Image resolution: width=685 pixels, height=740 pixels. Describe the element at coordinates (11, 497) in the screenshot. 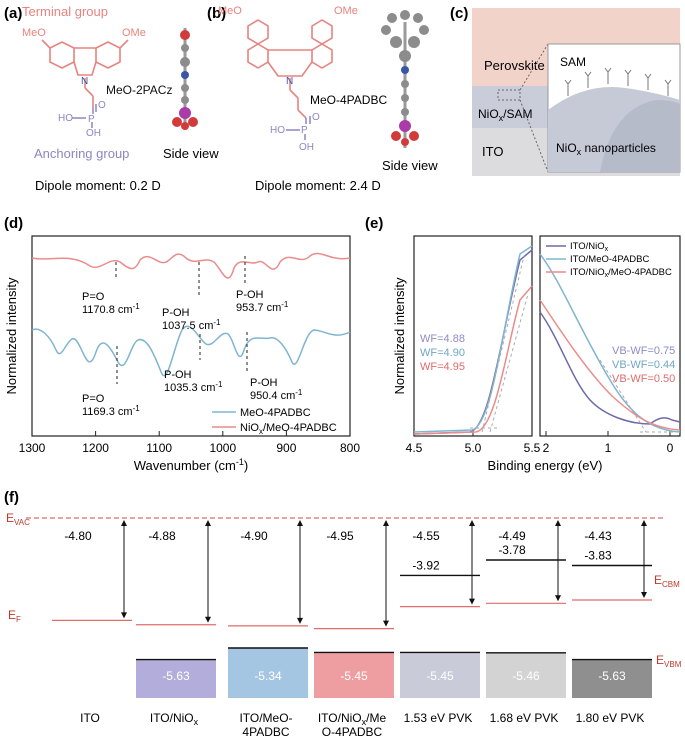

I see `panel-f-label: (f)` at that location.